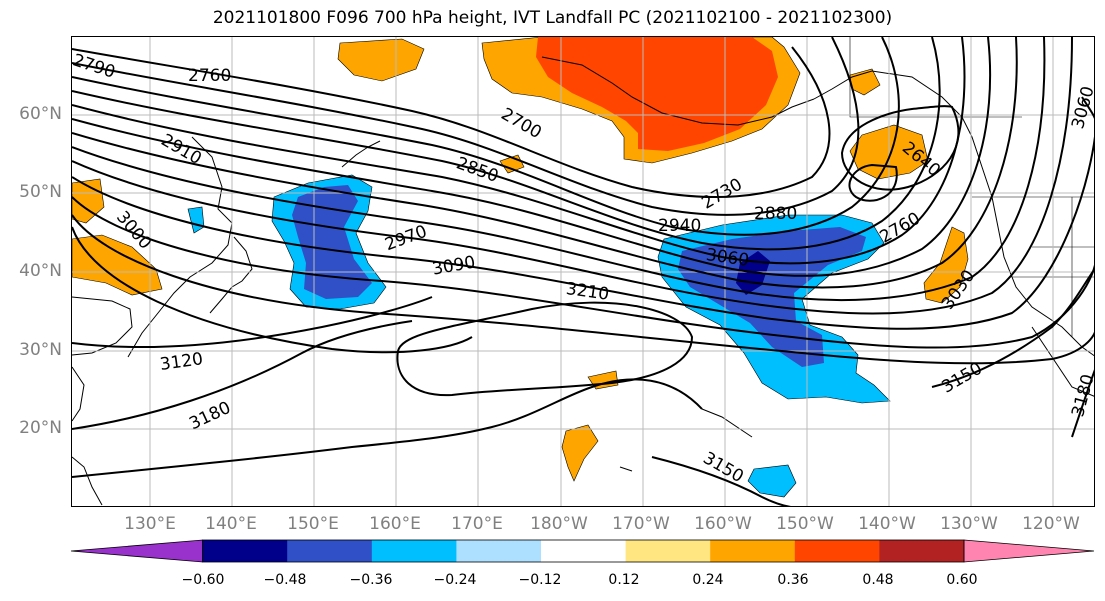 Image resolution: width=1105 pixels, height=601 pixels. Describe the element at coordinates (40, 192) in the screenshot. I see `lat-label-50n: 50°N` at that location.